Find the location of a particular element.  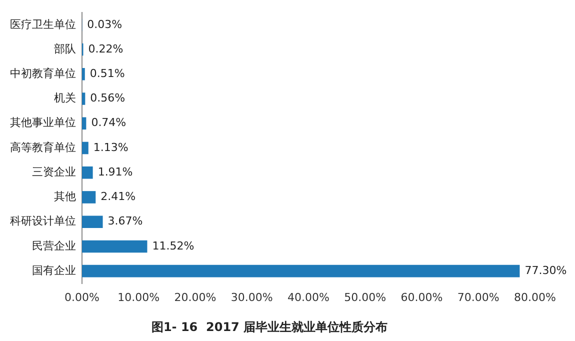

data-label: 2.41% is located at coordinates (118, 197).